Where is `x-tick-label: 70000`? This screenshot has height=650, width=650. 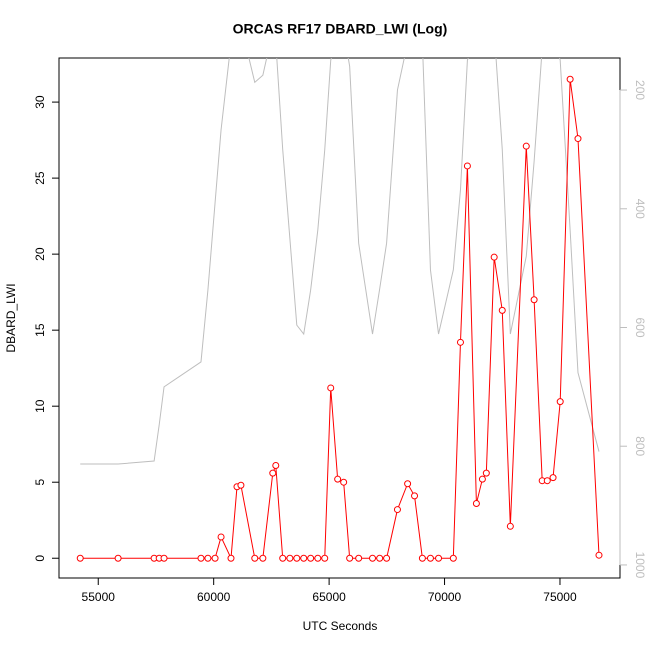 x-tick-label: 70000 is located at coordinates (445, 597).